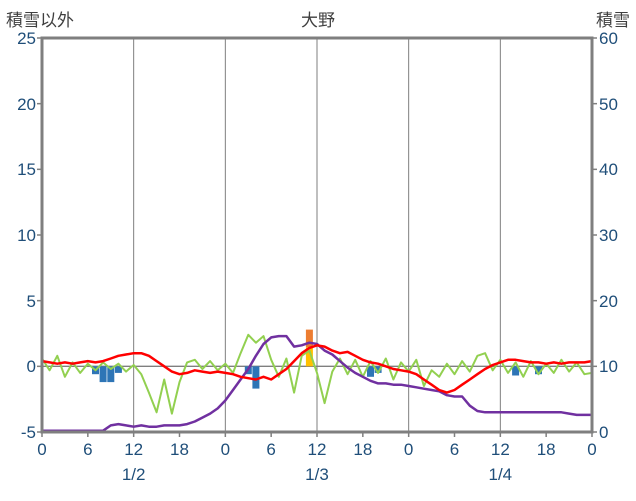  Describe the element at coordinates (309, 338) in the screenshot. I see `orange-bar` at that location.